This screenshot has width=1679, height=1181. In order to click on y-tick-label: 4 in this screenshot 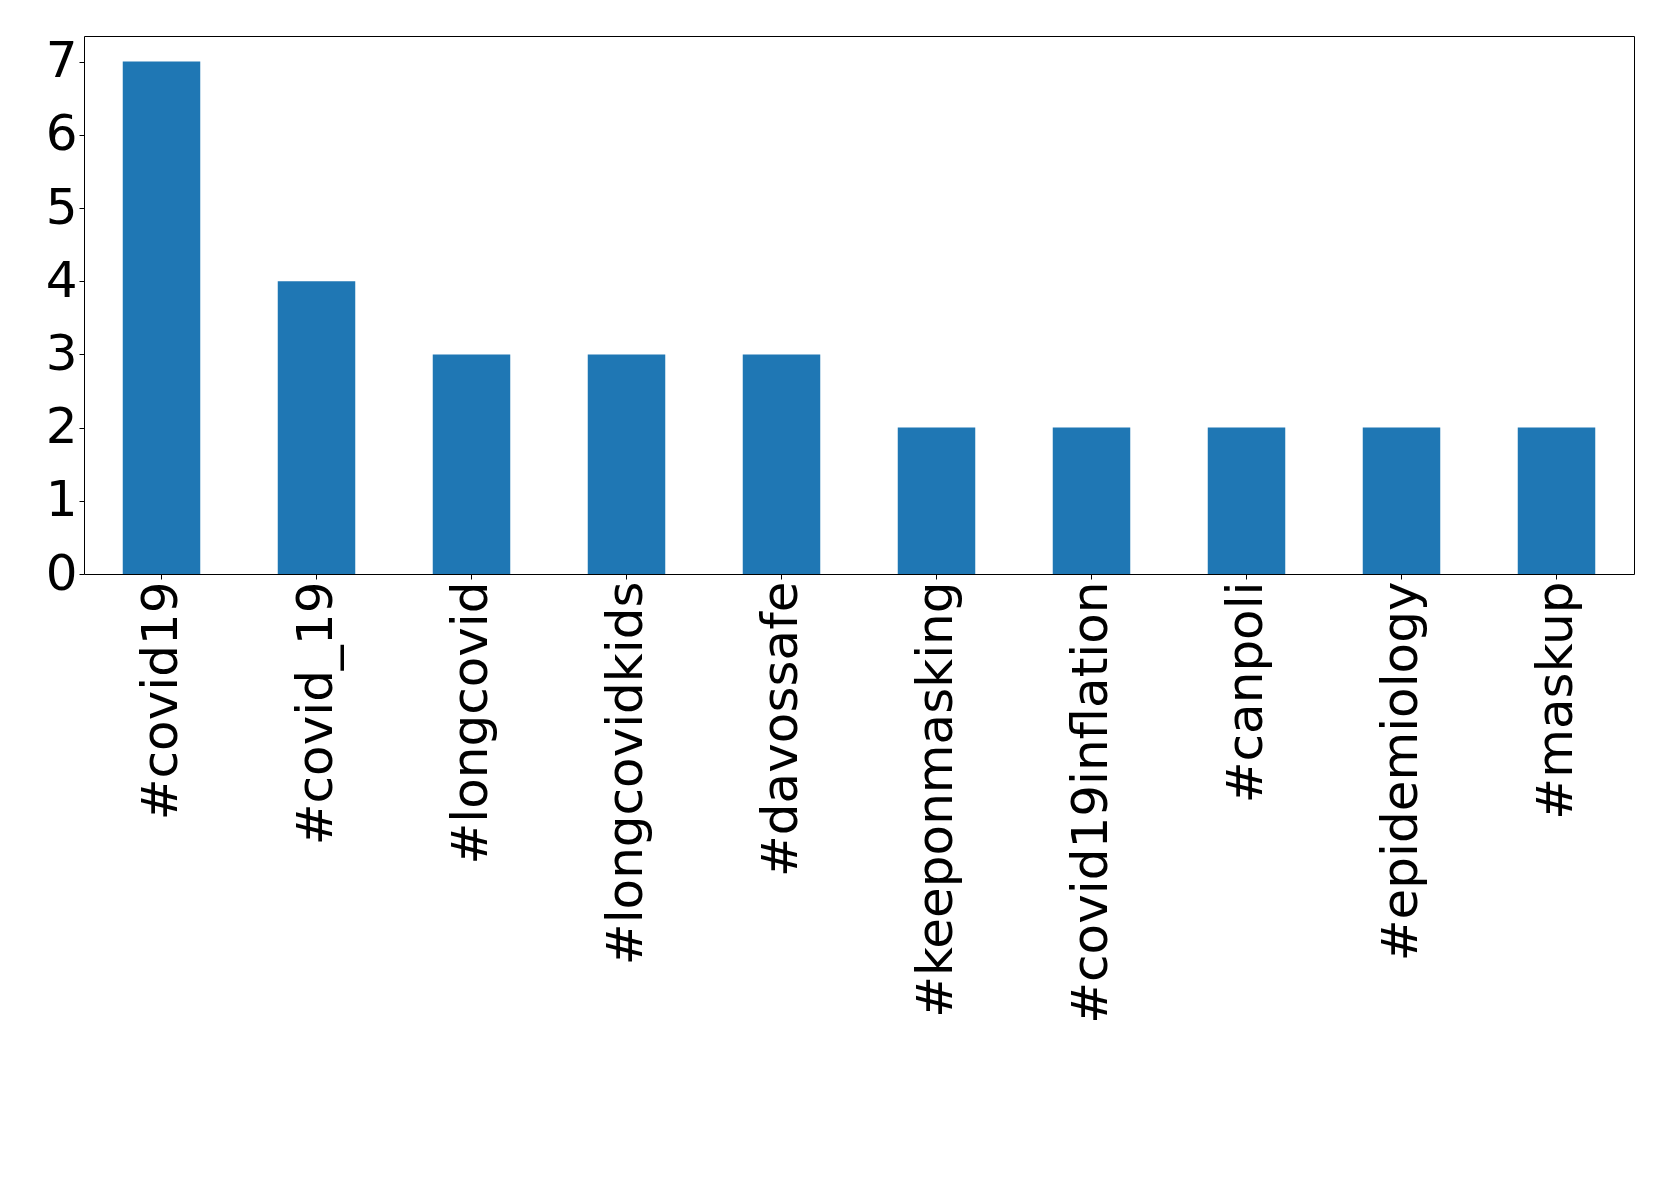, I will do `click(61, 279)`.